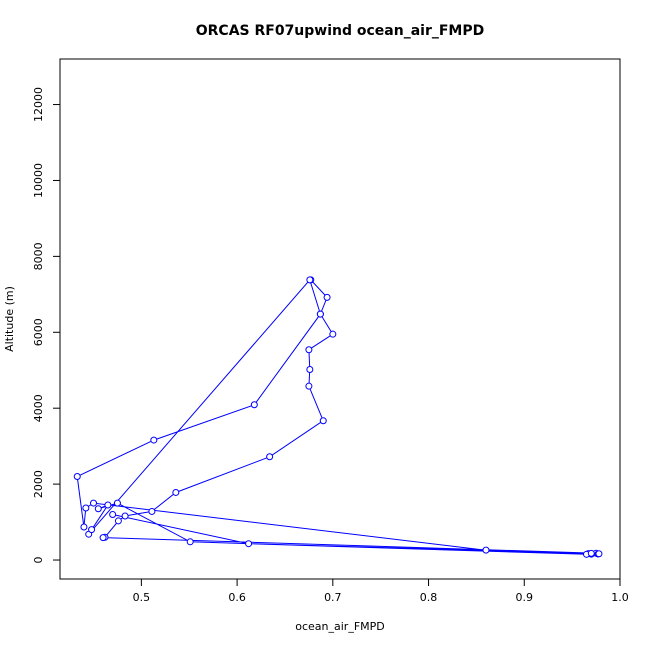  I want to click on y-tick-label: 8000, so click(38, 256).